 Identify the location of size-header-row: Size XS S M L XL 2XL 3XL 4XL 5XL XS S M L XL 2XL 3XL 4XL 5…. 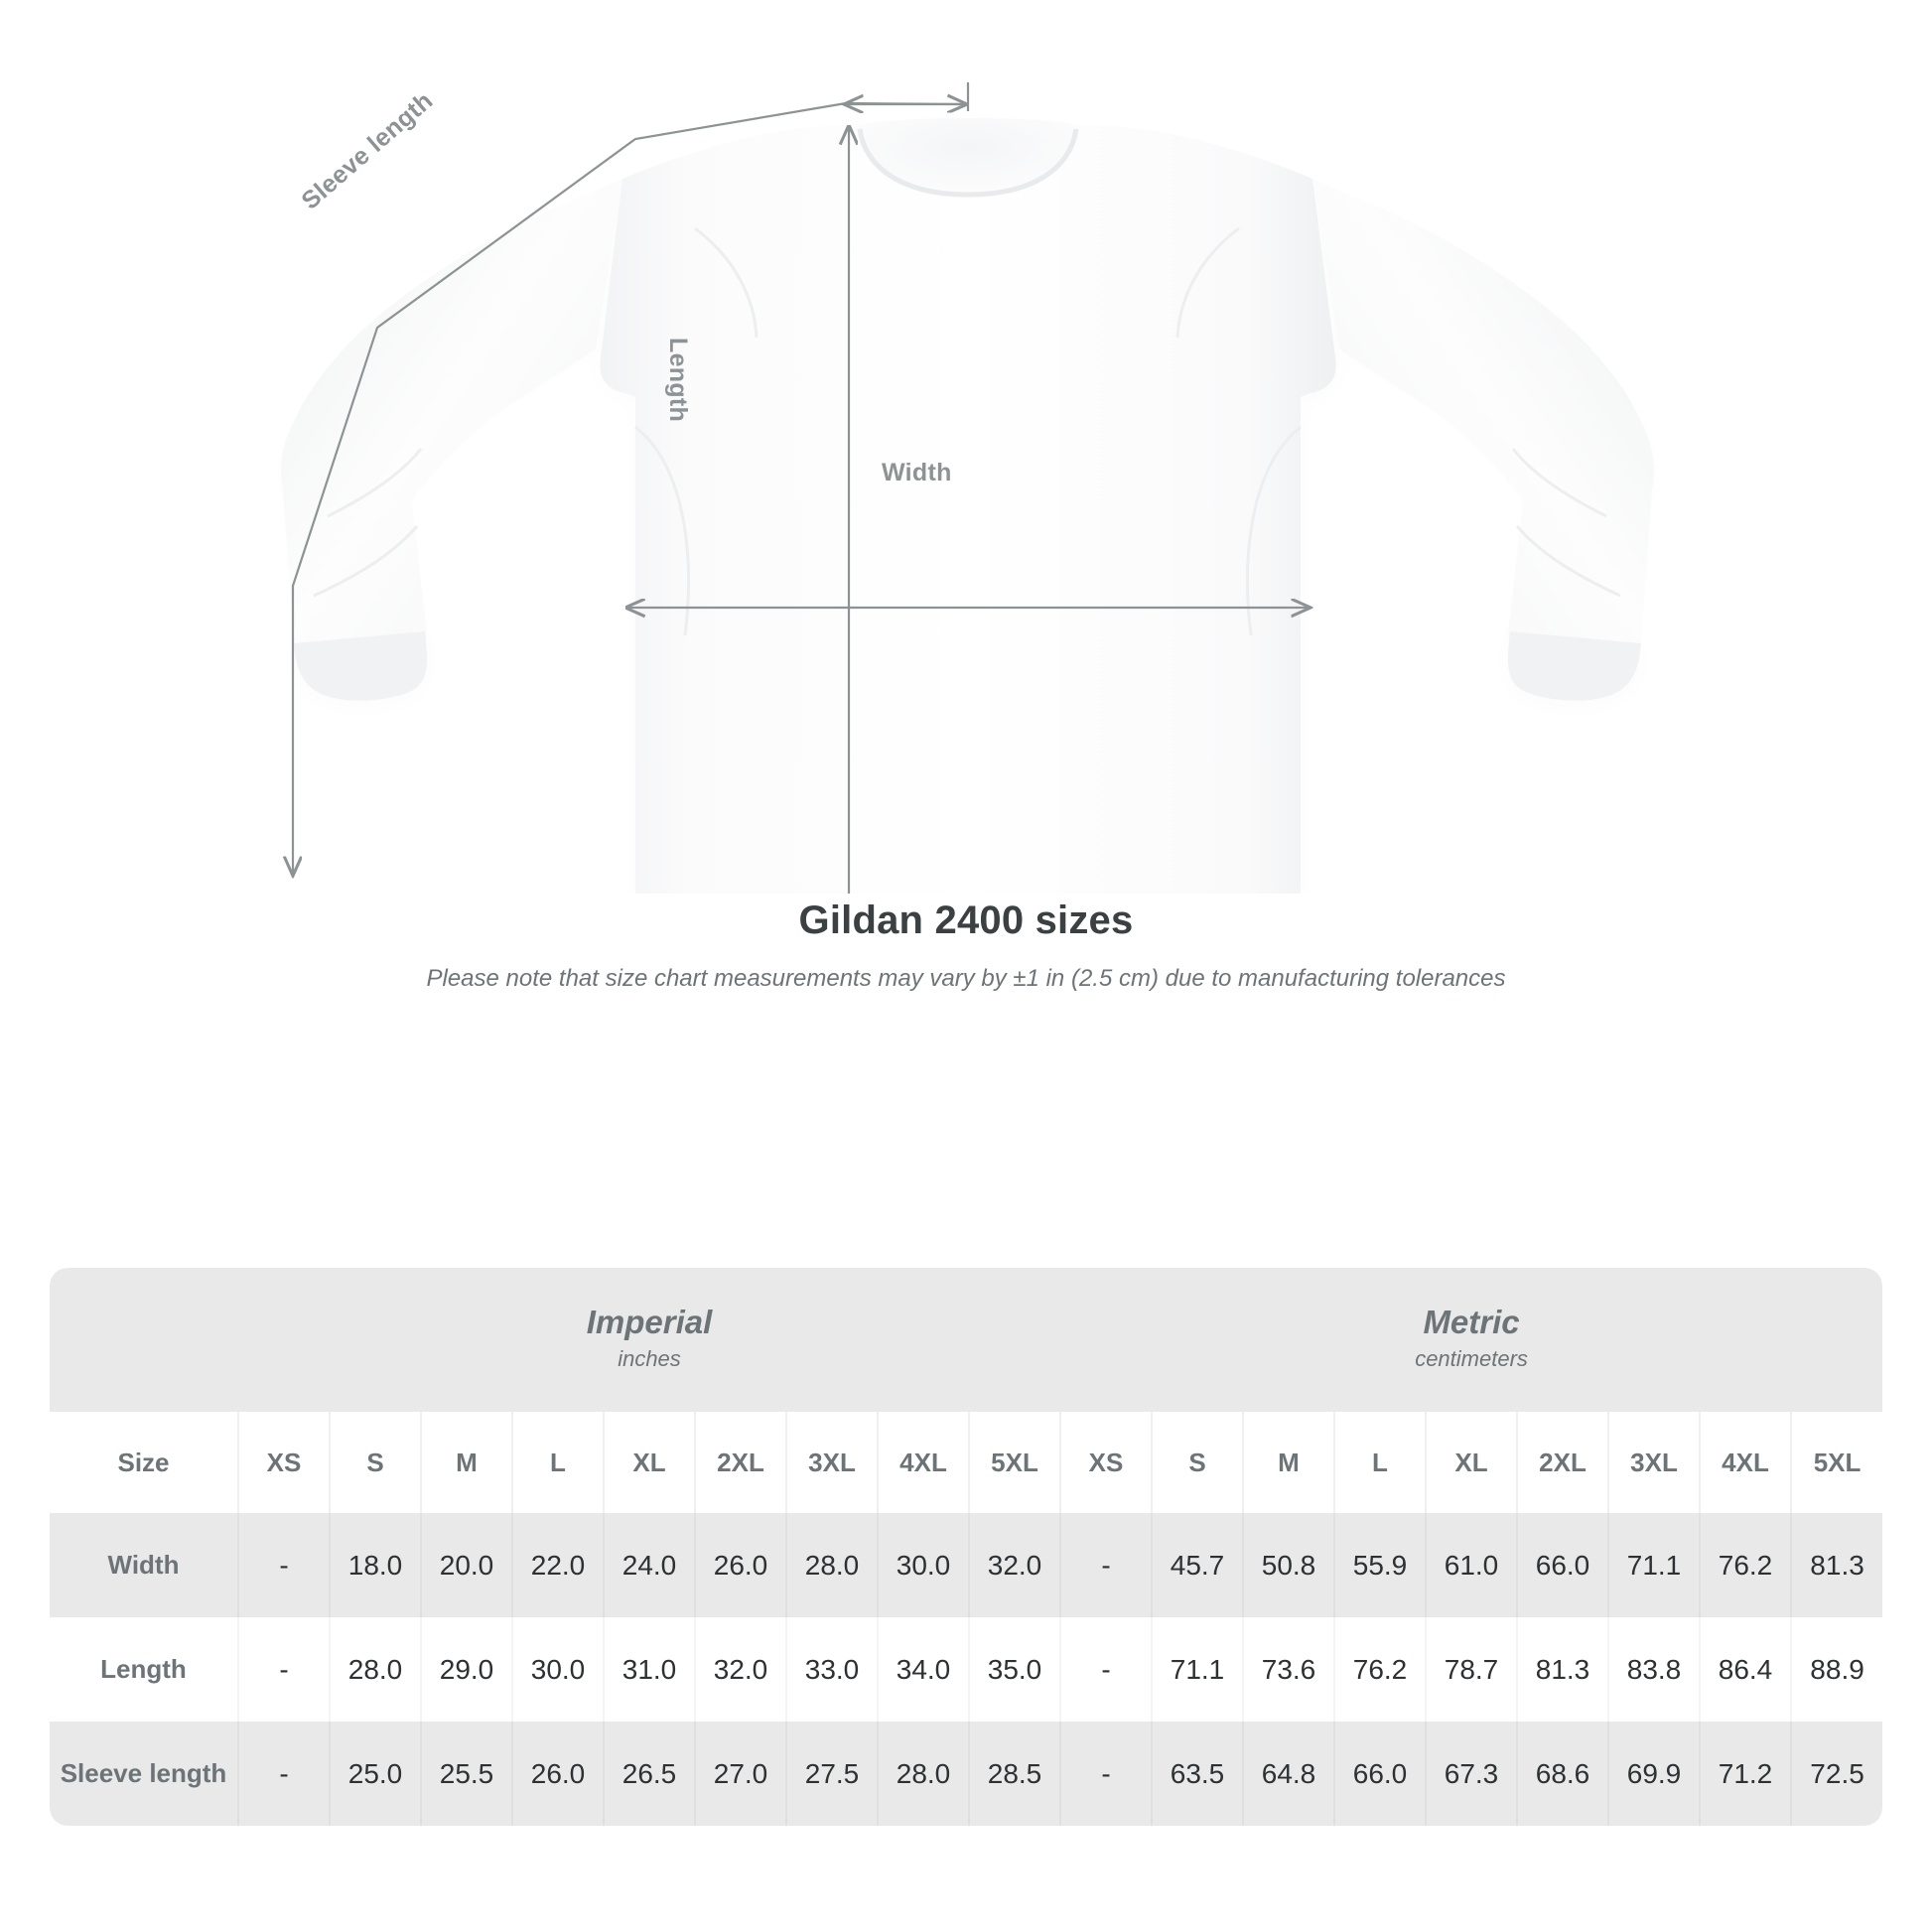
(967, 1462).